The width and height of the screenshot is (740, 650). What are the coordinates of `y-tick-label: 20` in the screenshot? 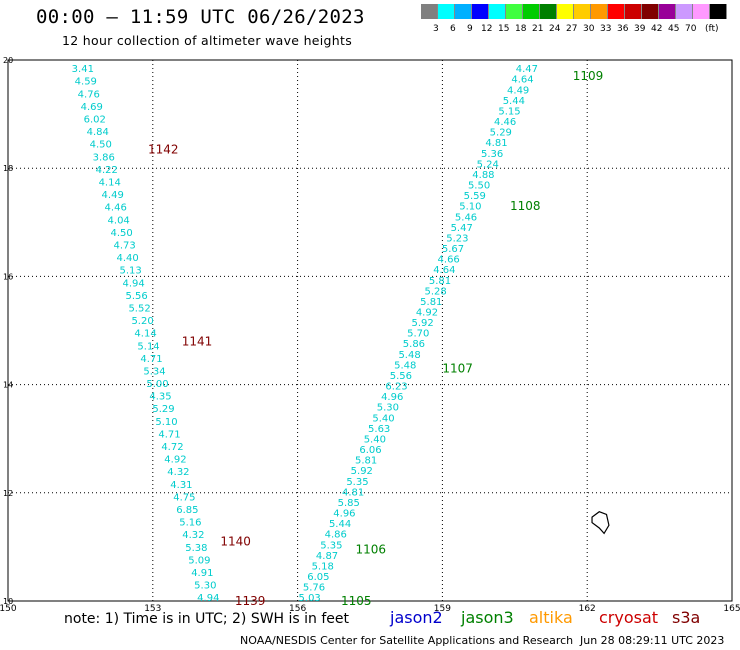 It's located at (8, 60).